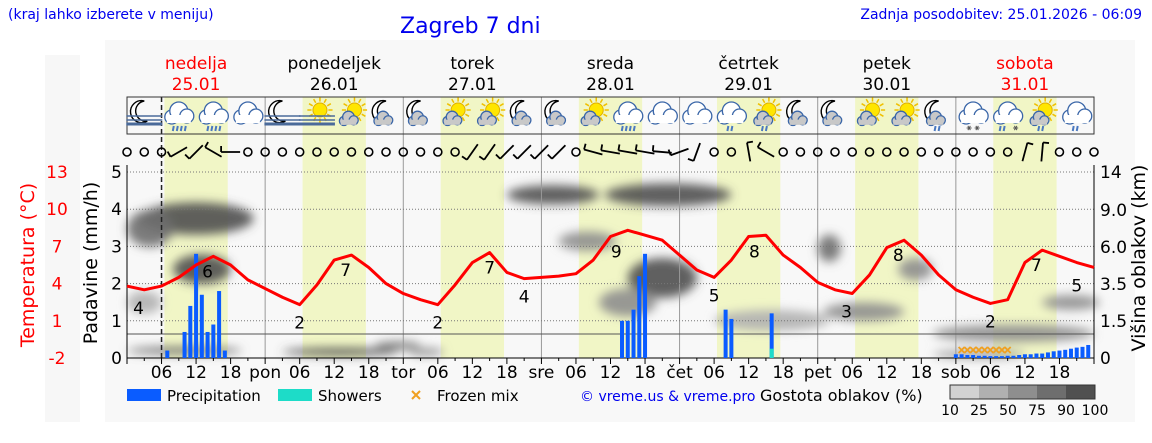  I want to click on cloud-light-rain-icon, so click(732, 116).